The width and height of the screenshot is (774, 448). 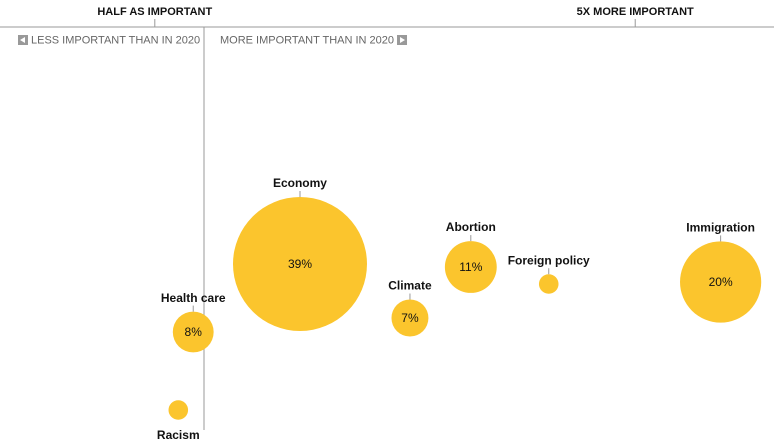 What do you see at coordinates (471, 227) in the screenshot?
I see `category-label: Abortion` at bounding box center [471, 227].